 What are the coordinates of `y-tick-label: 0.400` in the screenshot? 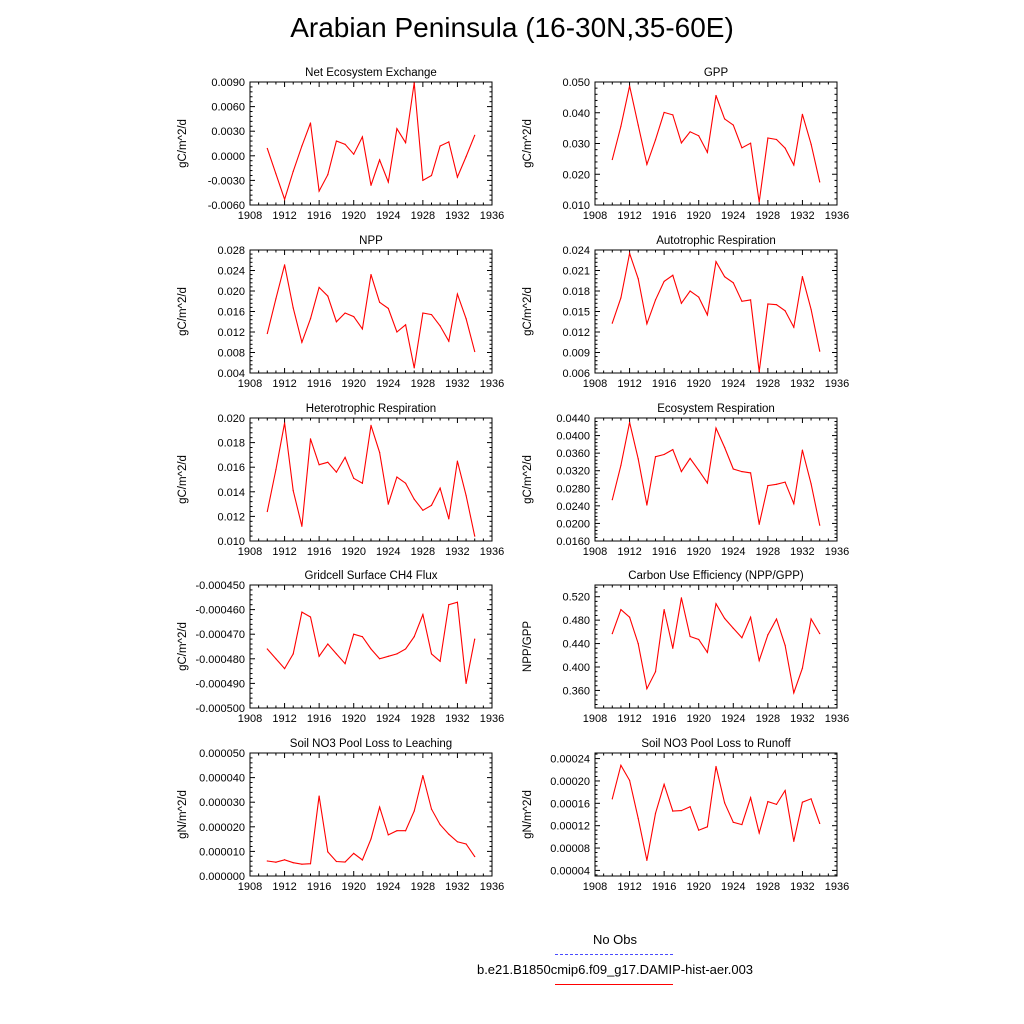 It's located at (576, 668).